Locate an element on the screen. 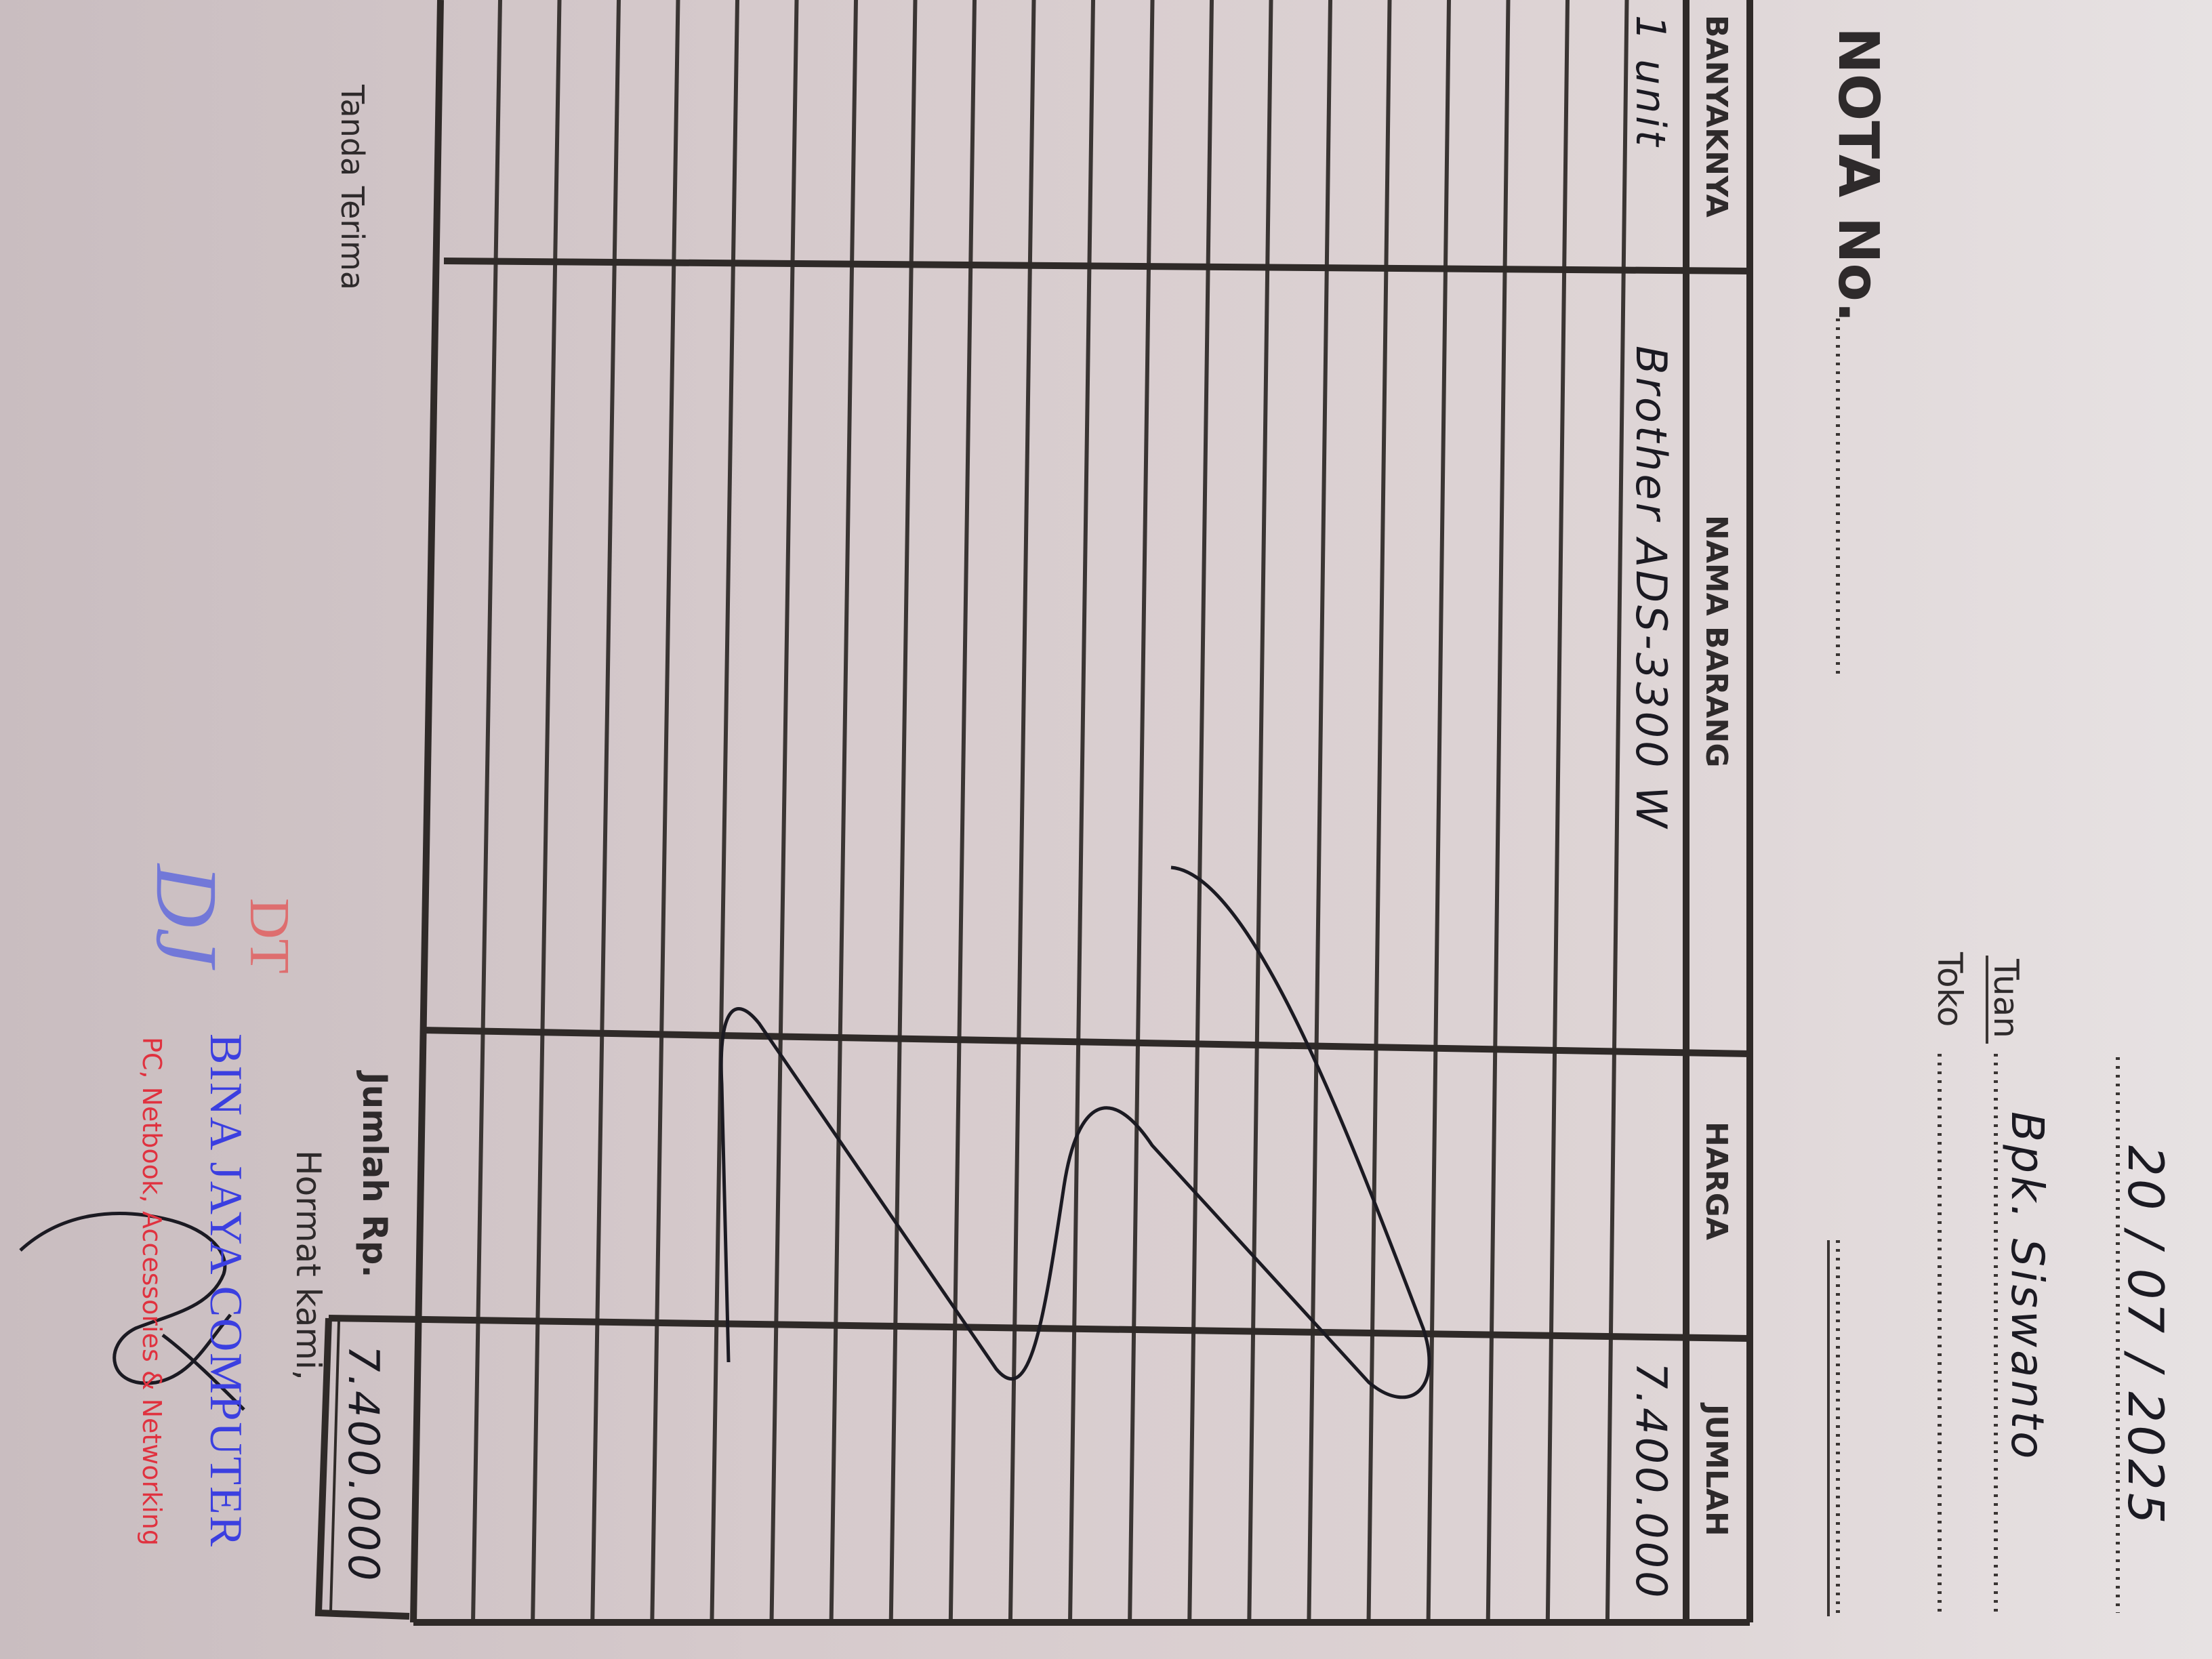  company-tagline: PC, Netbook, Accessories & Networking is located at coordinates (152, 1292).